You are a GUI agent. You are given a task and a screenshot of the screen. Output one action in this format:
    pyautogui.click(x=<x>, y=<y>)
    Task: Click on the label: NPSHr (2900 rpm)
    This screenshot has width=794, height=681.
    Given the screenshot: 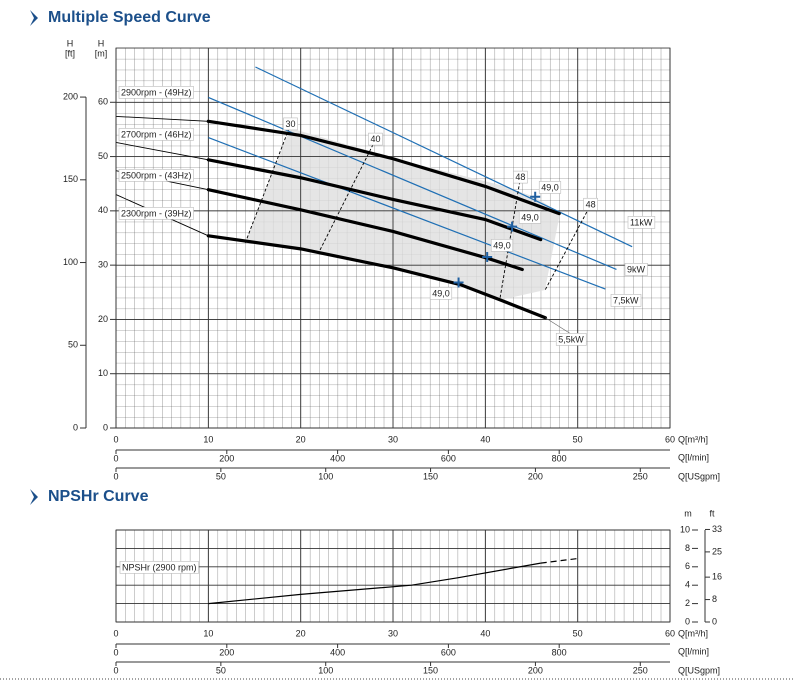 What is the action you would take?
    pyautogui.click(x=159, y=567)
    